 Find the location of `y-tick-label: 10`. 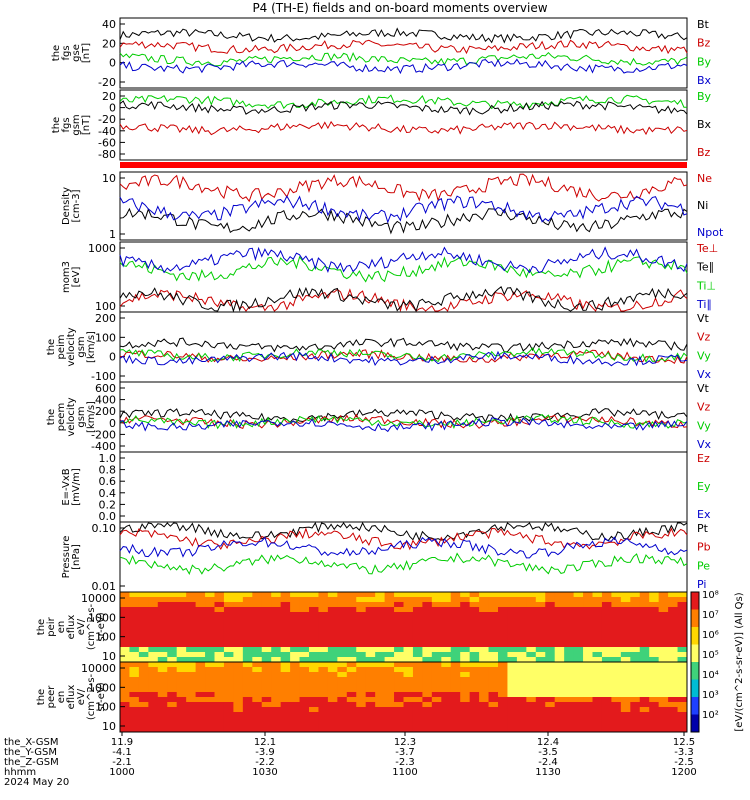

y-tick-label: 10 is located at coordinates (109, 726).